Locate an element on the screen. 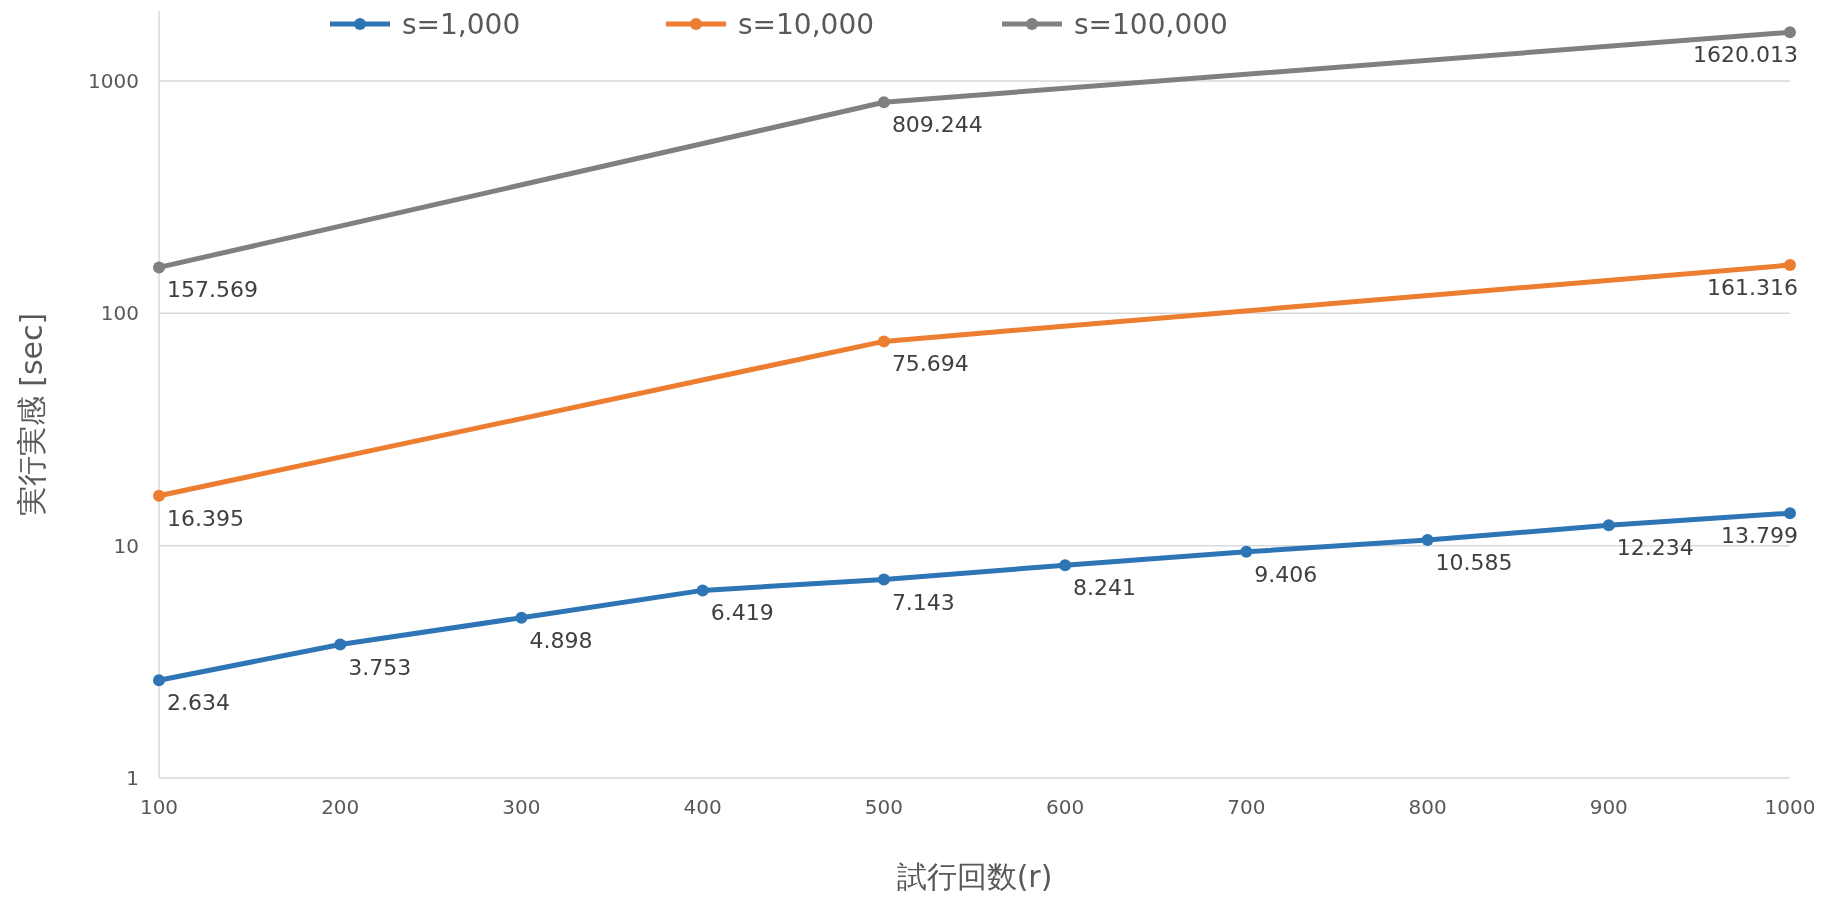 This screenshot has height=899, width=1847. y-tick-label: 1 is located at coordinates (132, 778).